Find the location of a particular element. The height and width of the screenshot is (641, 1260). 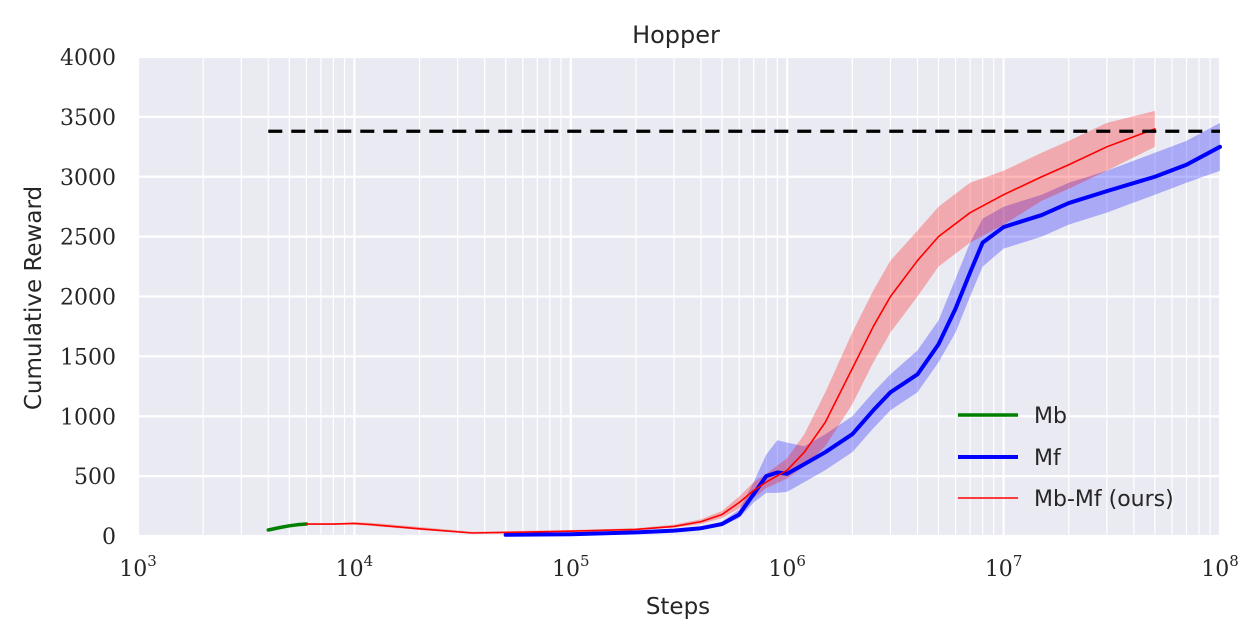

y-tick-label: 2500 is located at coordinates (88, 238).